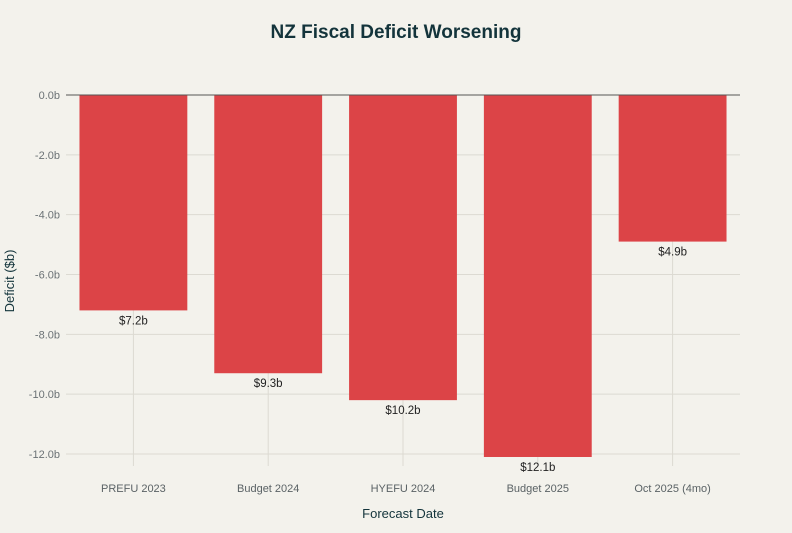 The image size is (792, 533). What do you see at coordinates (396, 32) in the screenshot?
I see `chart-title: NZ Fiscal Deficit Worsening` at bounding box center [396, 32].